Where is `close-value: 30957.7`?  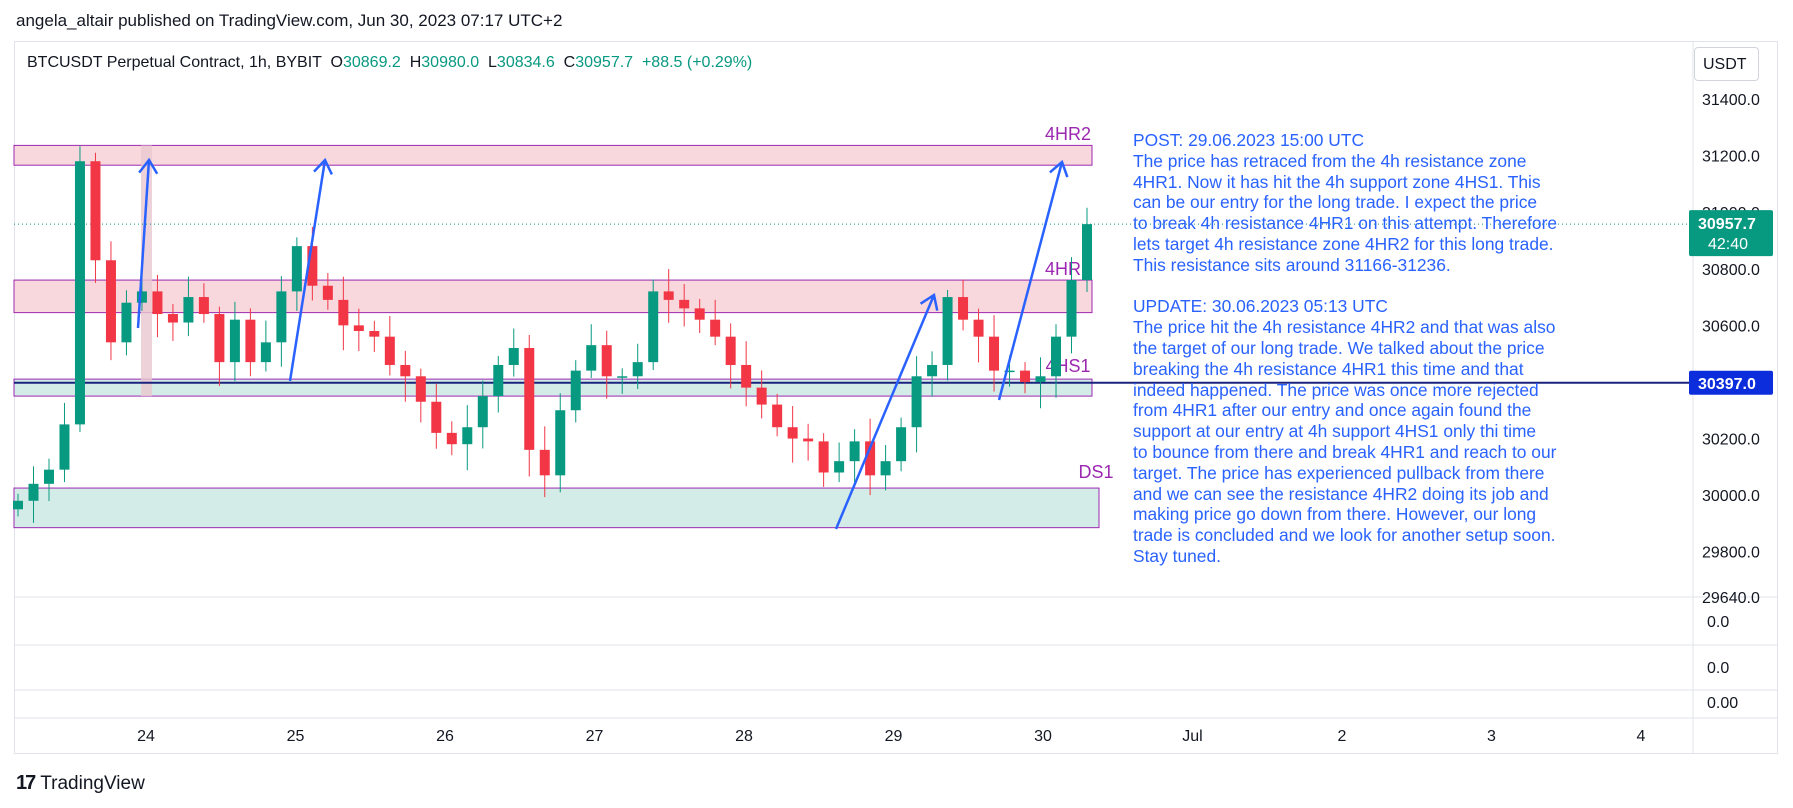
close-value: 30957.7 is located at coordinates (604, 62).